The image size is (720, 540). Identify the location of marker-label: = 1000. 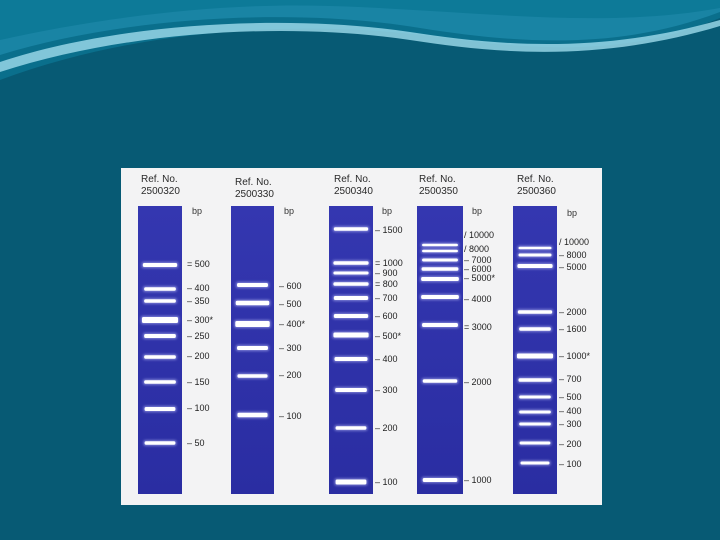
(389, 263).